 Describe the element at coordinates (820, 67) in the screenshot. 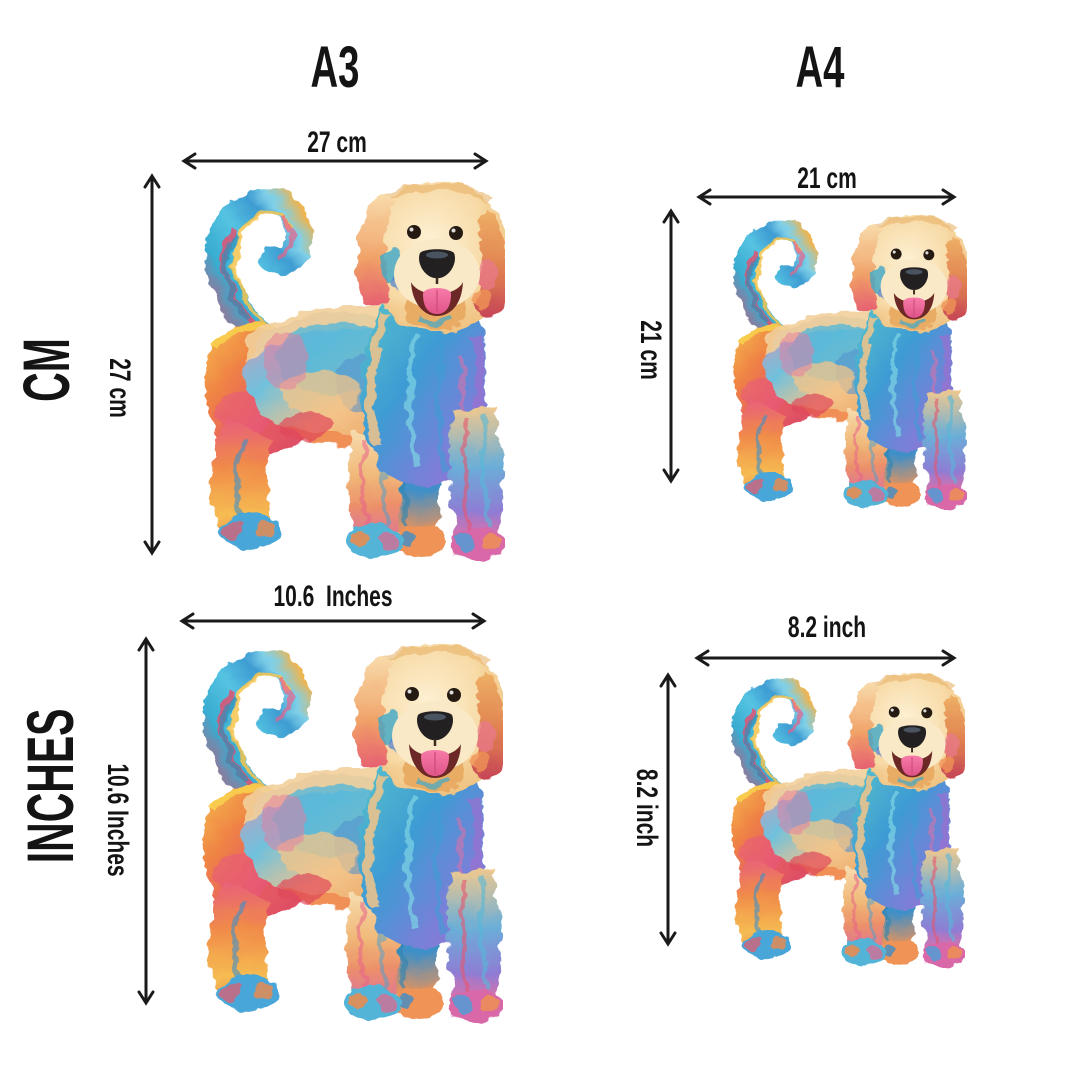

I see `column-header-a4: A4` at that location.